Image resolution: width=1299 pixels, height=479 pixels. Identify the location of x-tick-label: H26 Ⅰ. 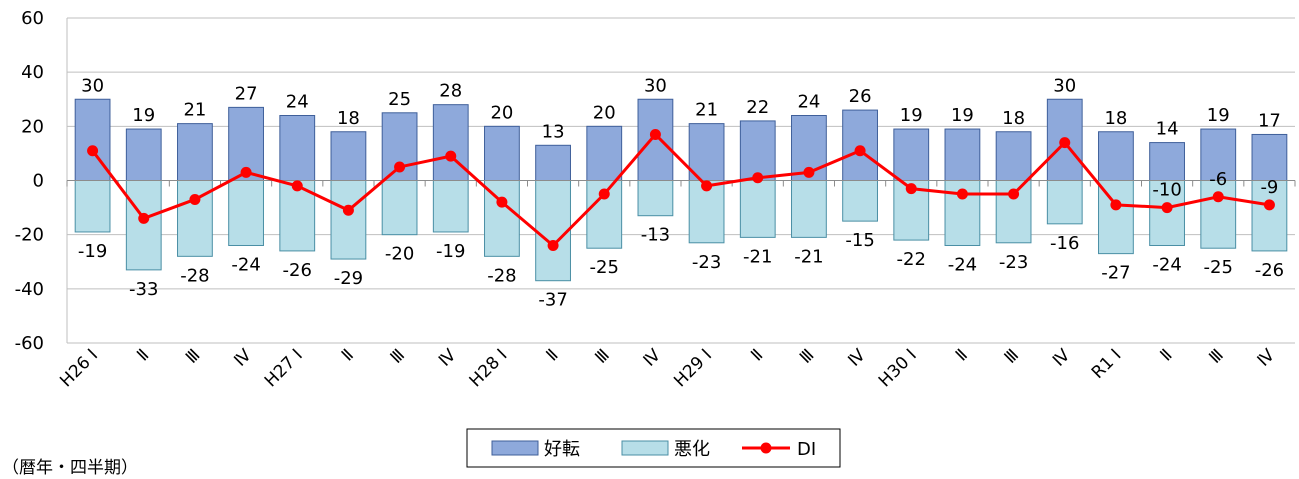
(79, 368).